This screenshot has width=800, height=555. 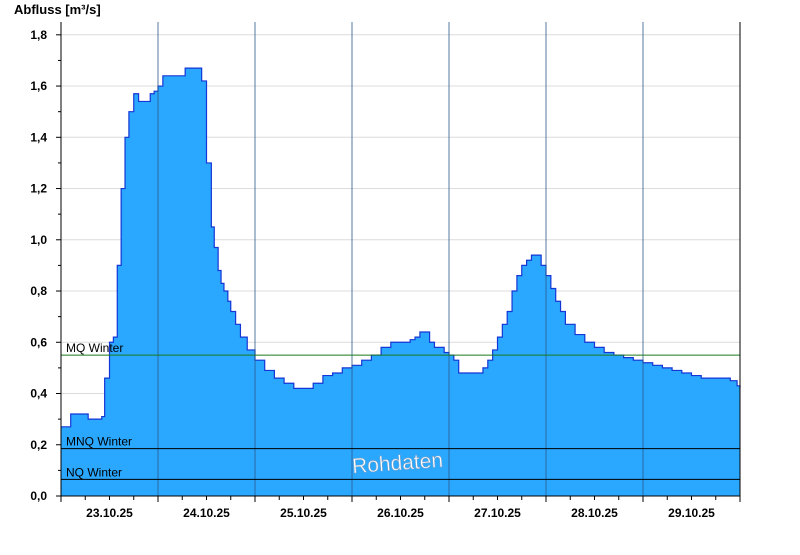 What do you see at coordinates (94, 348) in the screenshot?
I see `reference-line-label: MQ Winter` at bounding box center [94, 348].